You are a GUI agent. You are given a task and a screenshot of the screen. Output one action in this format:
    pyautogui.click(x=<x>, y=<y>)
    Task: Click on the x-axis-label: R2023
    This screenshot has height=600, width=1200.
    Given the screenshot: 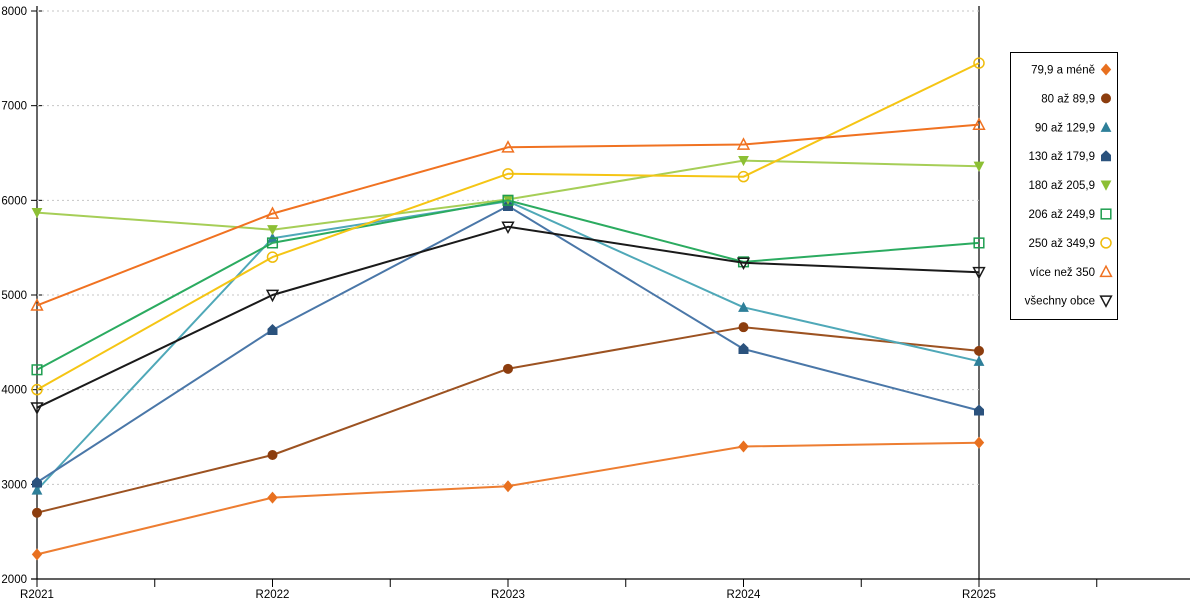 What is the action you would take?
    pyautogui.click(x=508, y=594)
    